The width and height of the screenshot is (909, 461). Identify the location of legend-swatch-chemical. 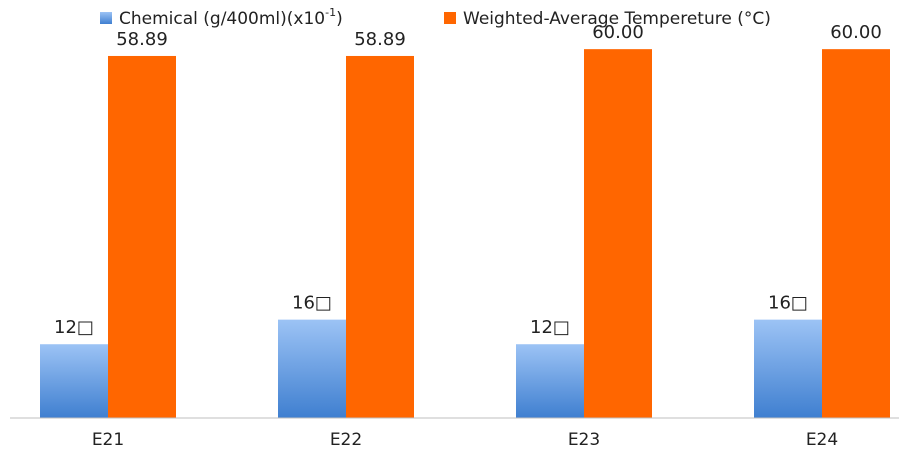
(106, 18).